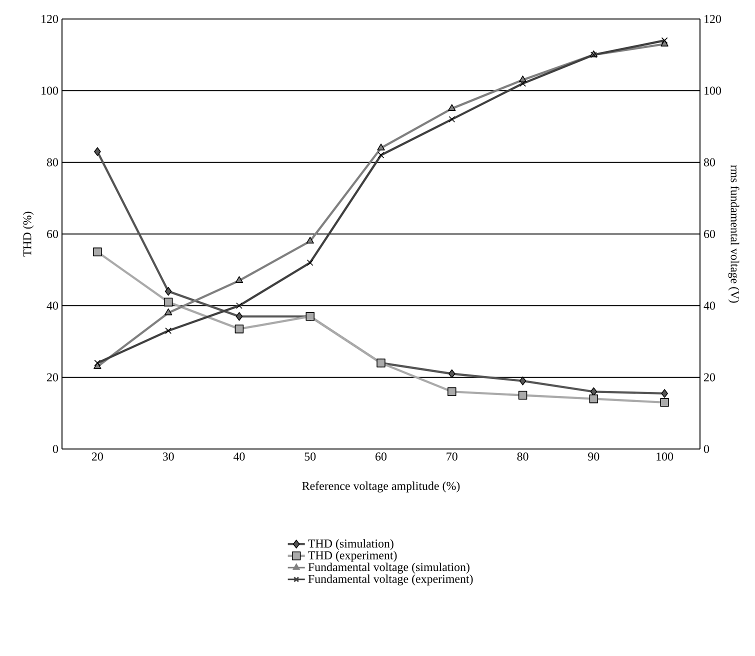 The height and width of the screenshot is (656, 755). Describe the element at coordinates (239, 456) in the screenshot. I see `x-tick-label: 40` at that location.